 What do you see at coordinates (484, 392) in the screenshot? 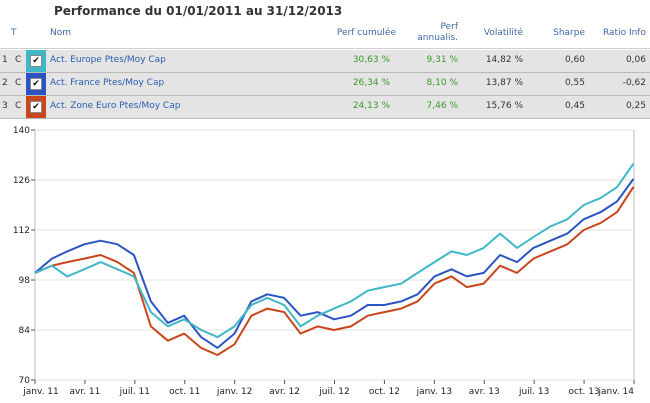
I see `x-tick-label: avr. 13` at bounding box center [484, 392].